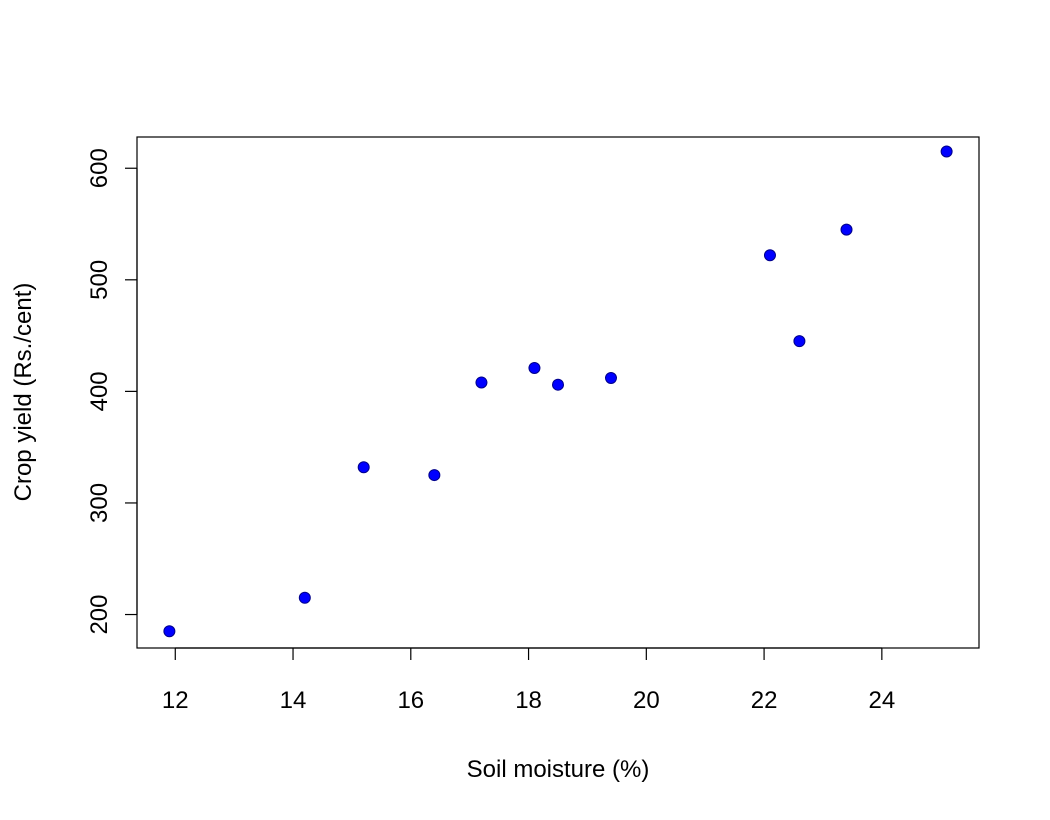  Describe the element at coordinates (99, 280) in the screenshot. I see `y-tick-label: 500` at that location.